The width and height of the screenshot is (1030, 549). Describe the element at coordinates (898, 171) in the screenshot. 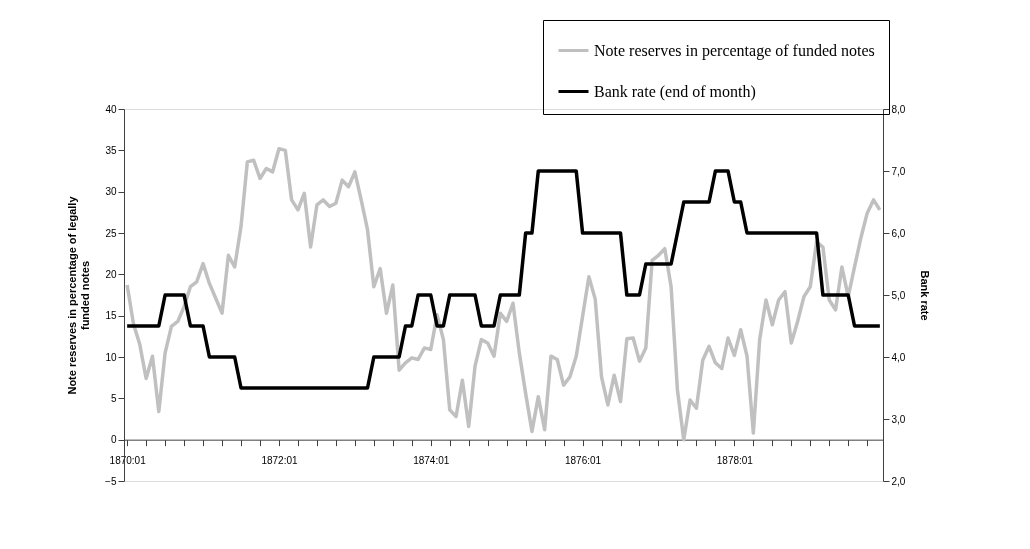

I see `y2-tick-label: 7,0` at that location.